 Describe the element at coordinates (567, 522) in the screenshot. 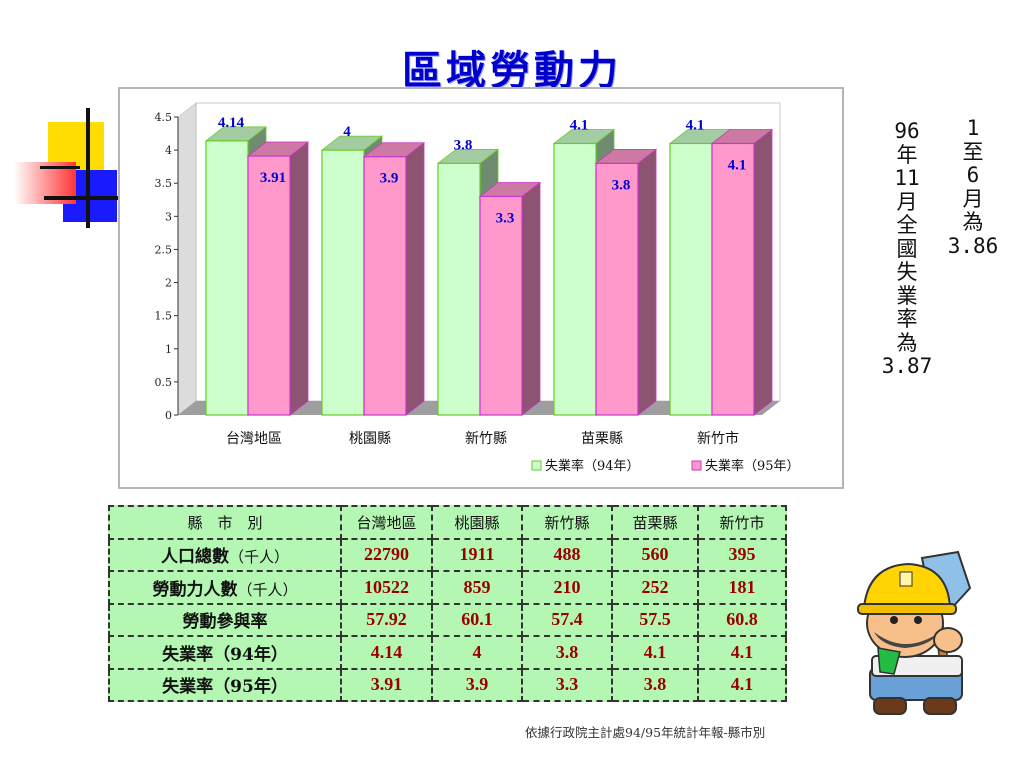

I see `table-header-cell: 新竹縣` at that location.